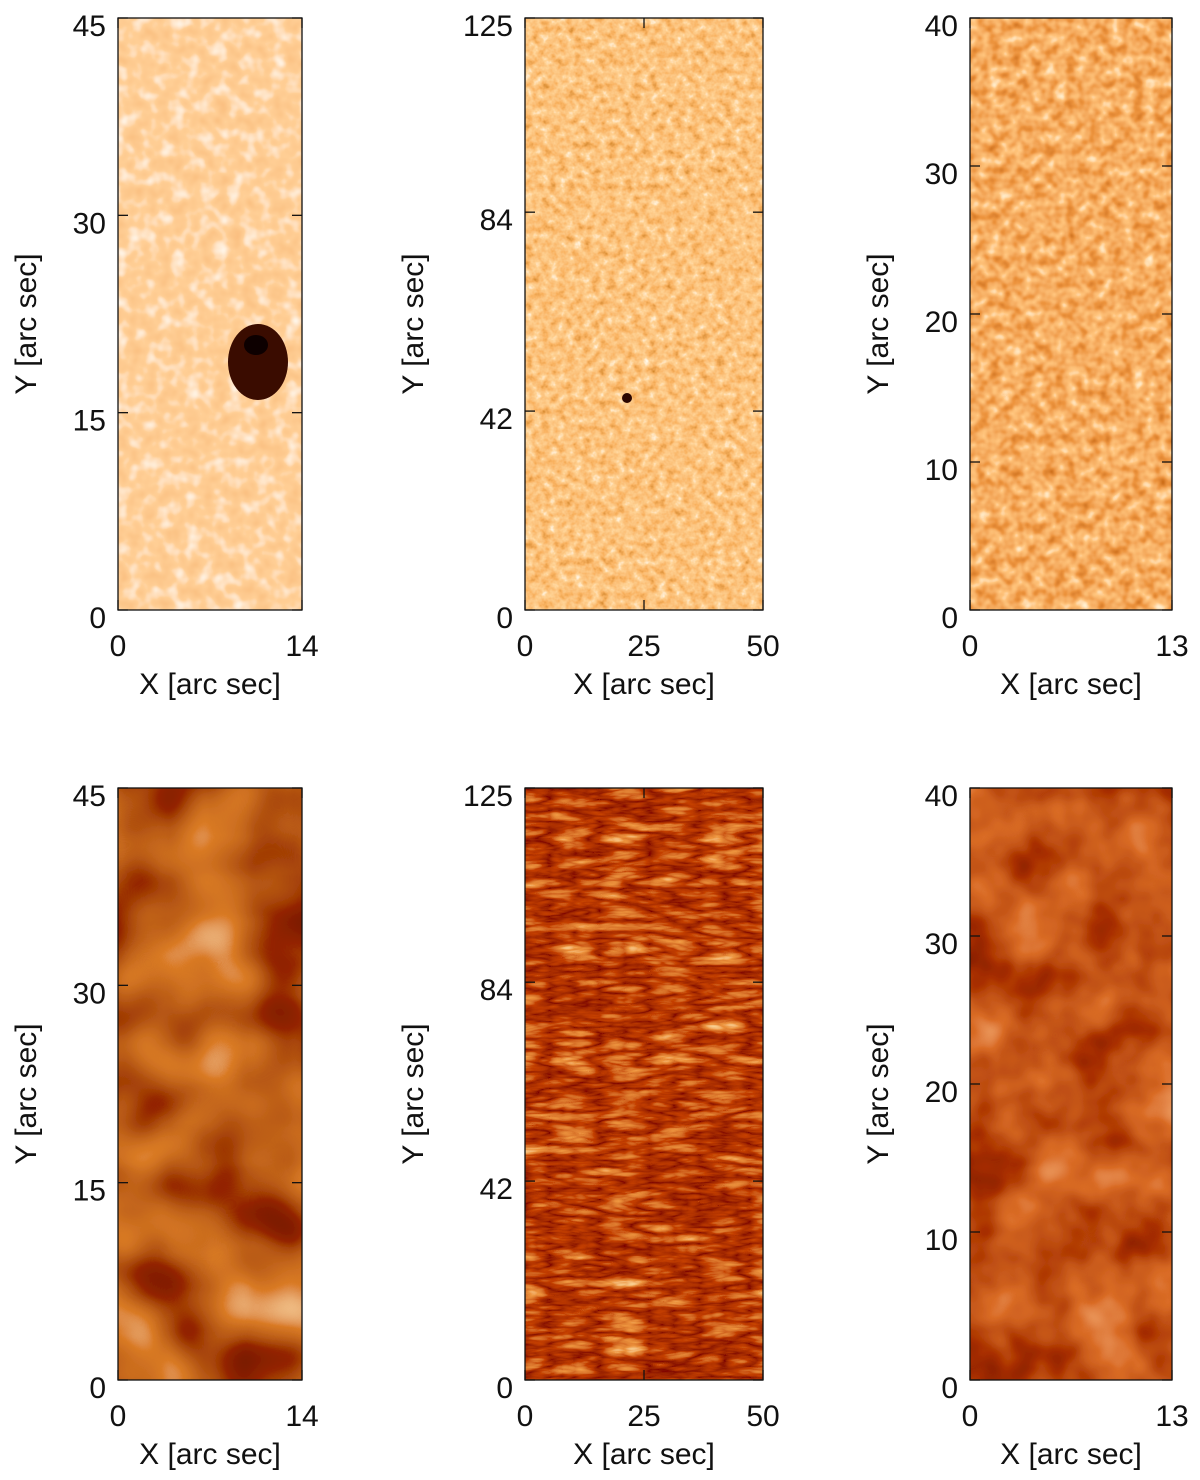 This screenshot has height=1480, width=1200. I want to click on pore, so click(627, 398).